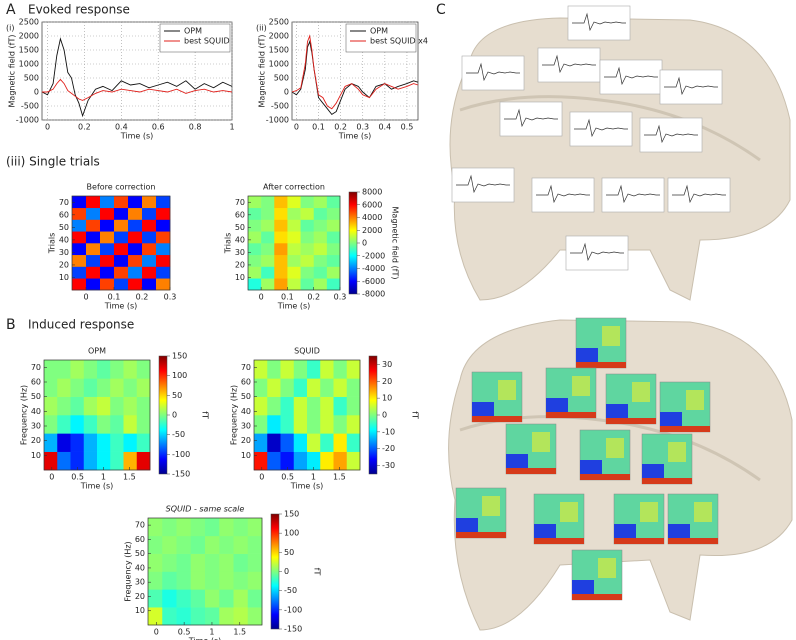 Image resolution: width=796 pixels, height=640 pixels. Describe the element at coordinates (29, 22) in the screenshot. I see `y-tick-label: 2500` at that location.